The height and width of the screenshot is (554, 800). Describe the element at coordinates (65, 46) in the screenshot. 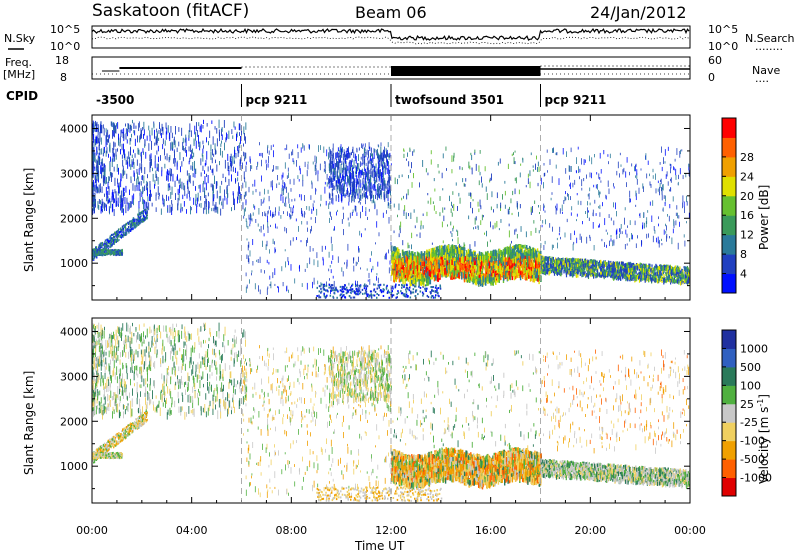

I see `noise-axis-bottom-left: 10^0` at that location.